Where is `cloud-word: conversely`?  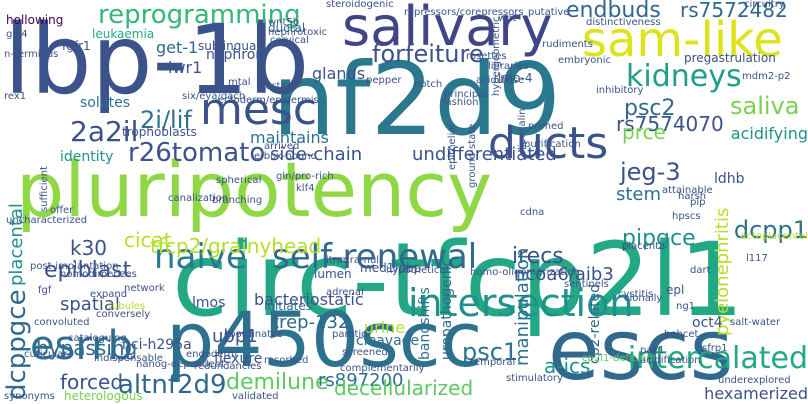
cloud-word: conversely is located at coordinates (123, 314).